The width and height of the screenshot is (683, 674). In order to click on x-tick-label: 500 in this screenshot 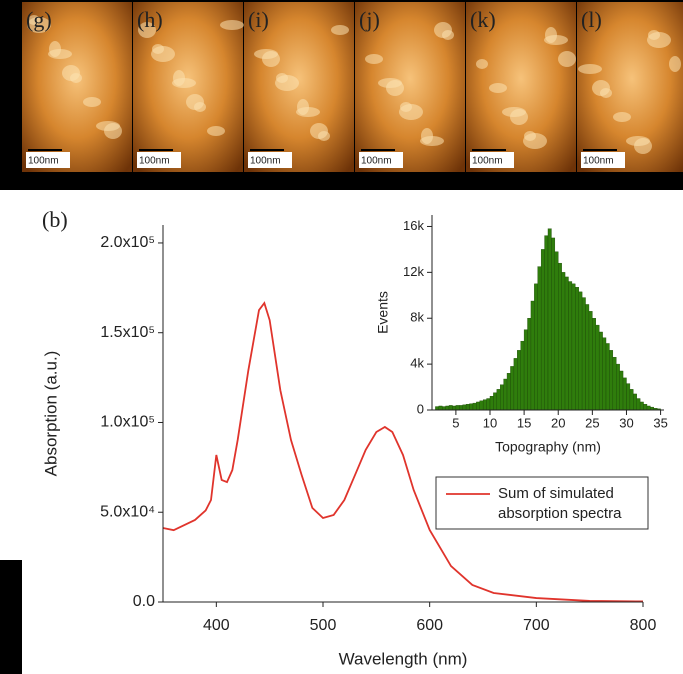, I will do `click(323, 625)`.